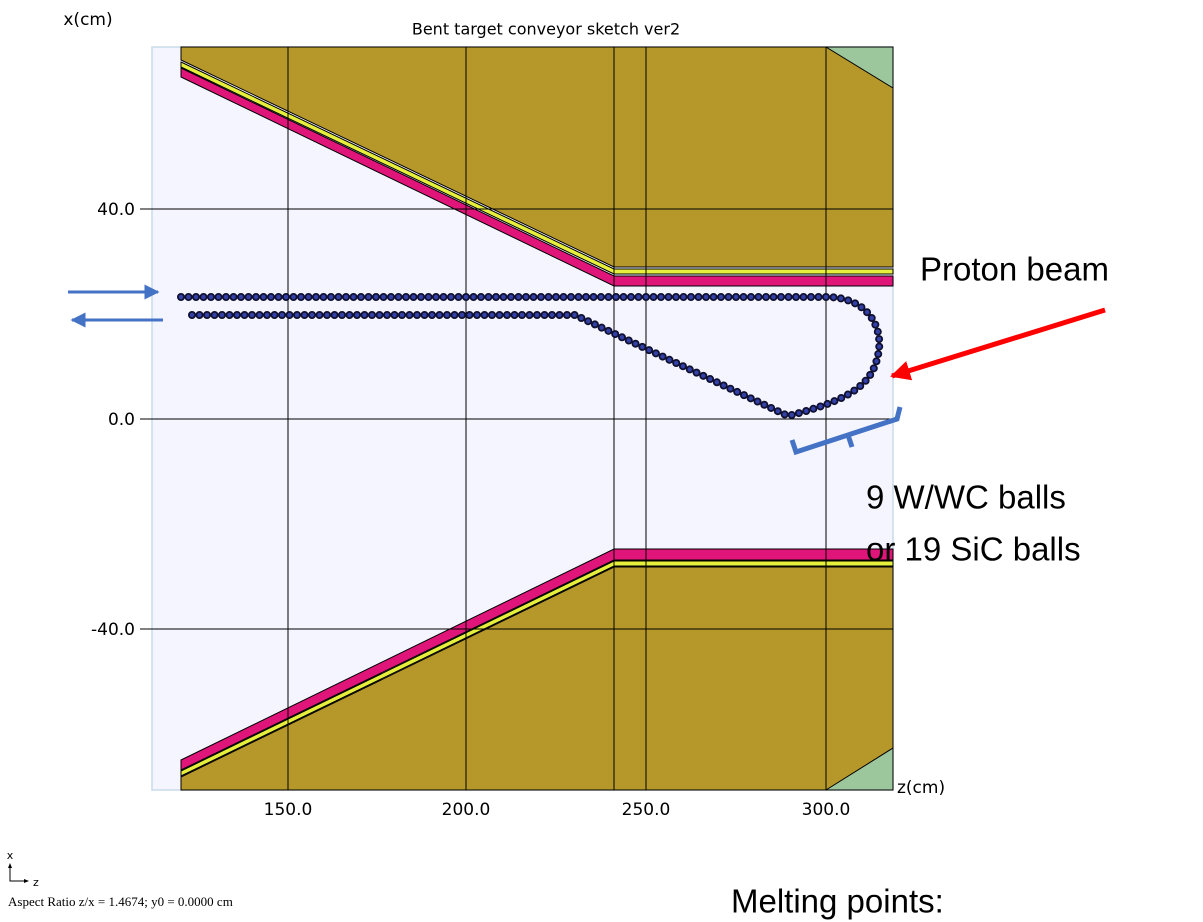  Describe the element at coordinates (646, 810) in the screenshot. I see `z-tick-label: 250.0` at that location.